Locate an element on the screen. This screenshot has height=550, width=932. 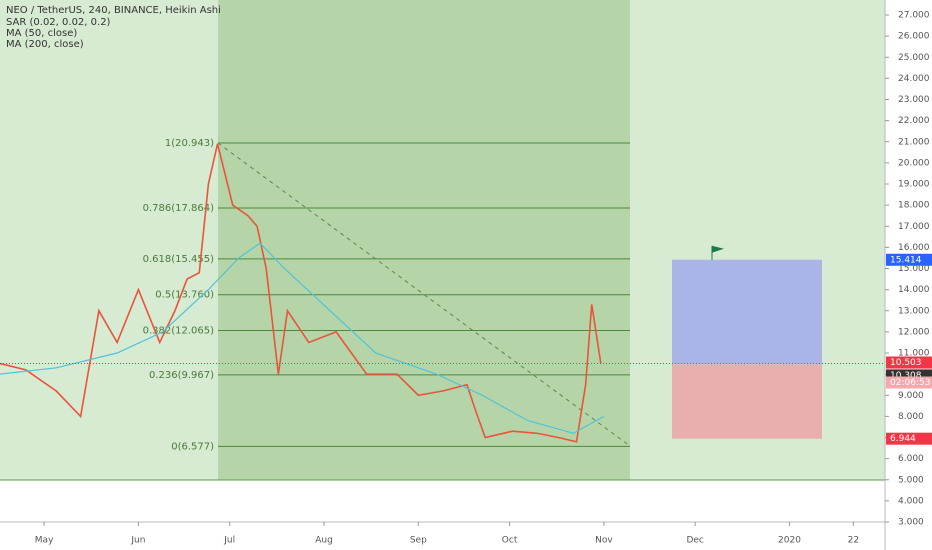
countdown: 02:06:53 is located at coordinates (910, 383).